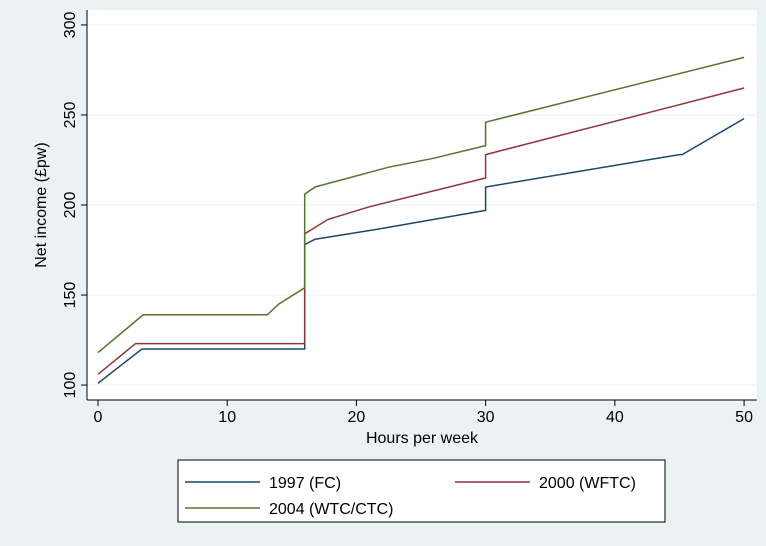 The height and width of the screenshot is (546, 766). What do you see at coordinates (70, 295) in the screenshot?
I see `y-tick-label: 150` at bounding box center [70, 295].